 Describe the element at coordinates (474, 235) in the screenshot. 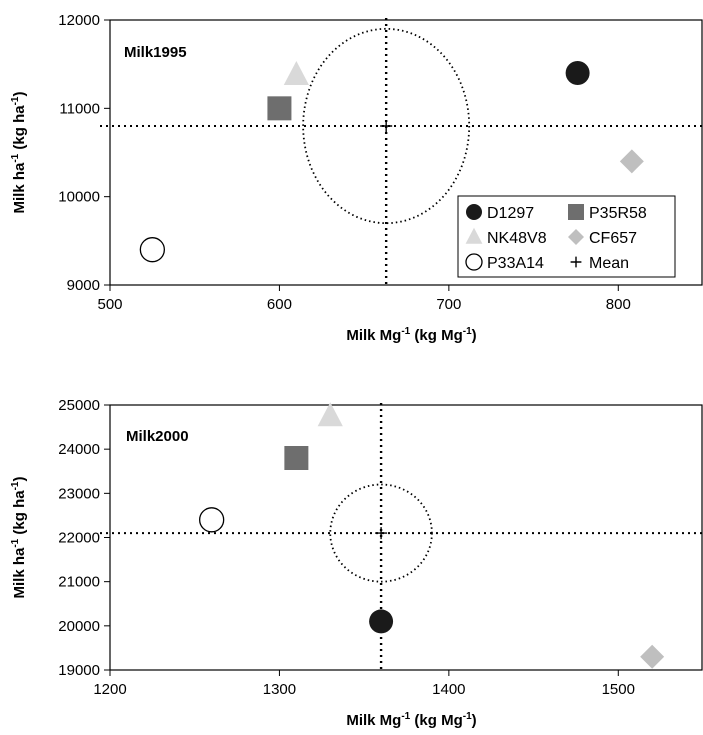

I see `marker-legend-nk48v8` at that location.